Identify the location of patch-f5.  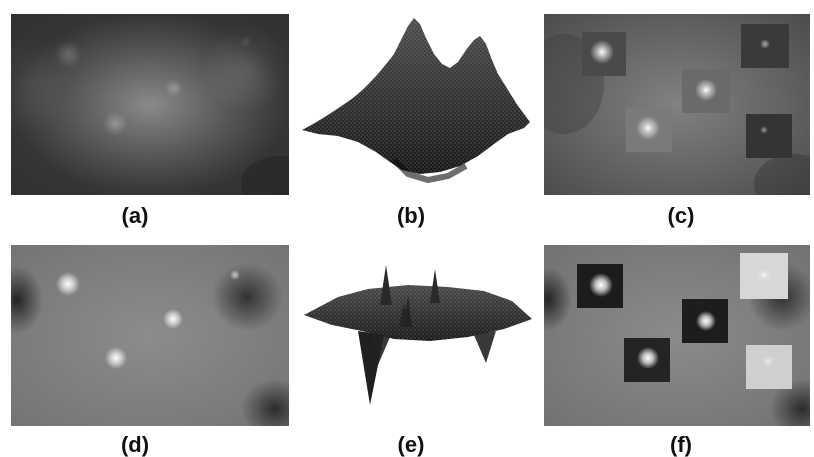
(769, 367).